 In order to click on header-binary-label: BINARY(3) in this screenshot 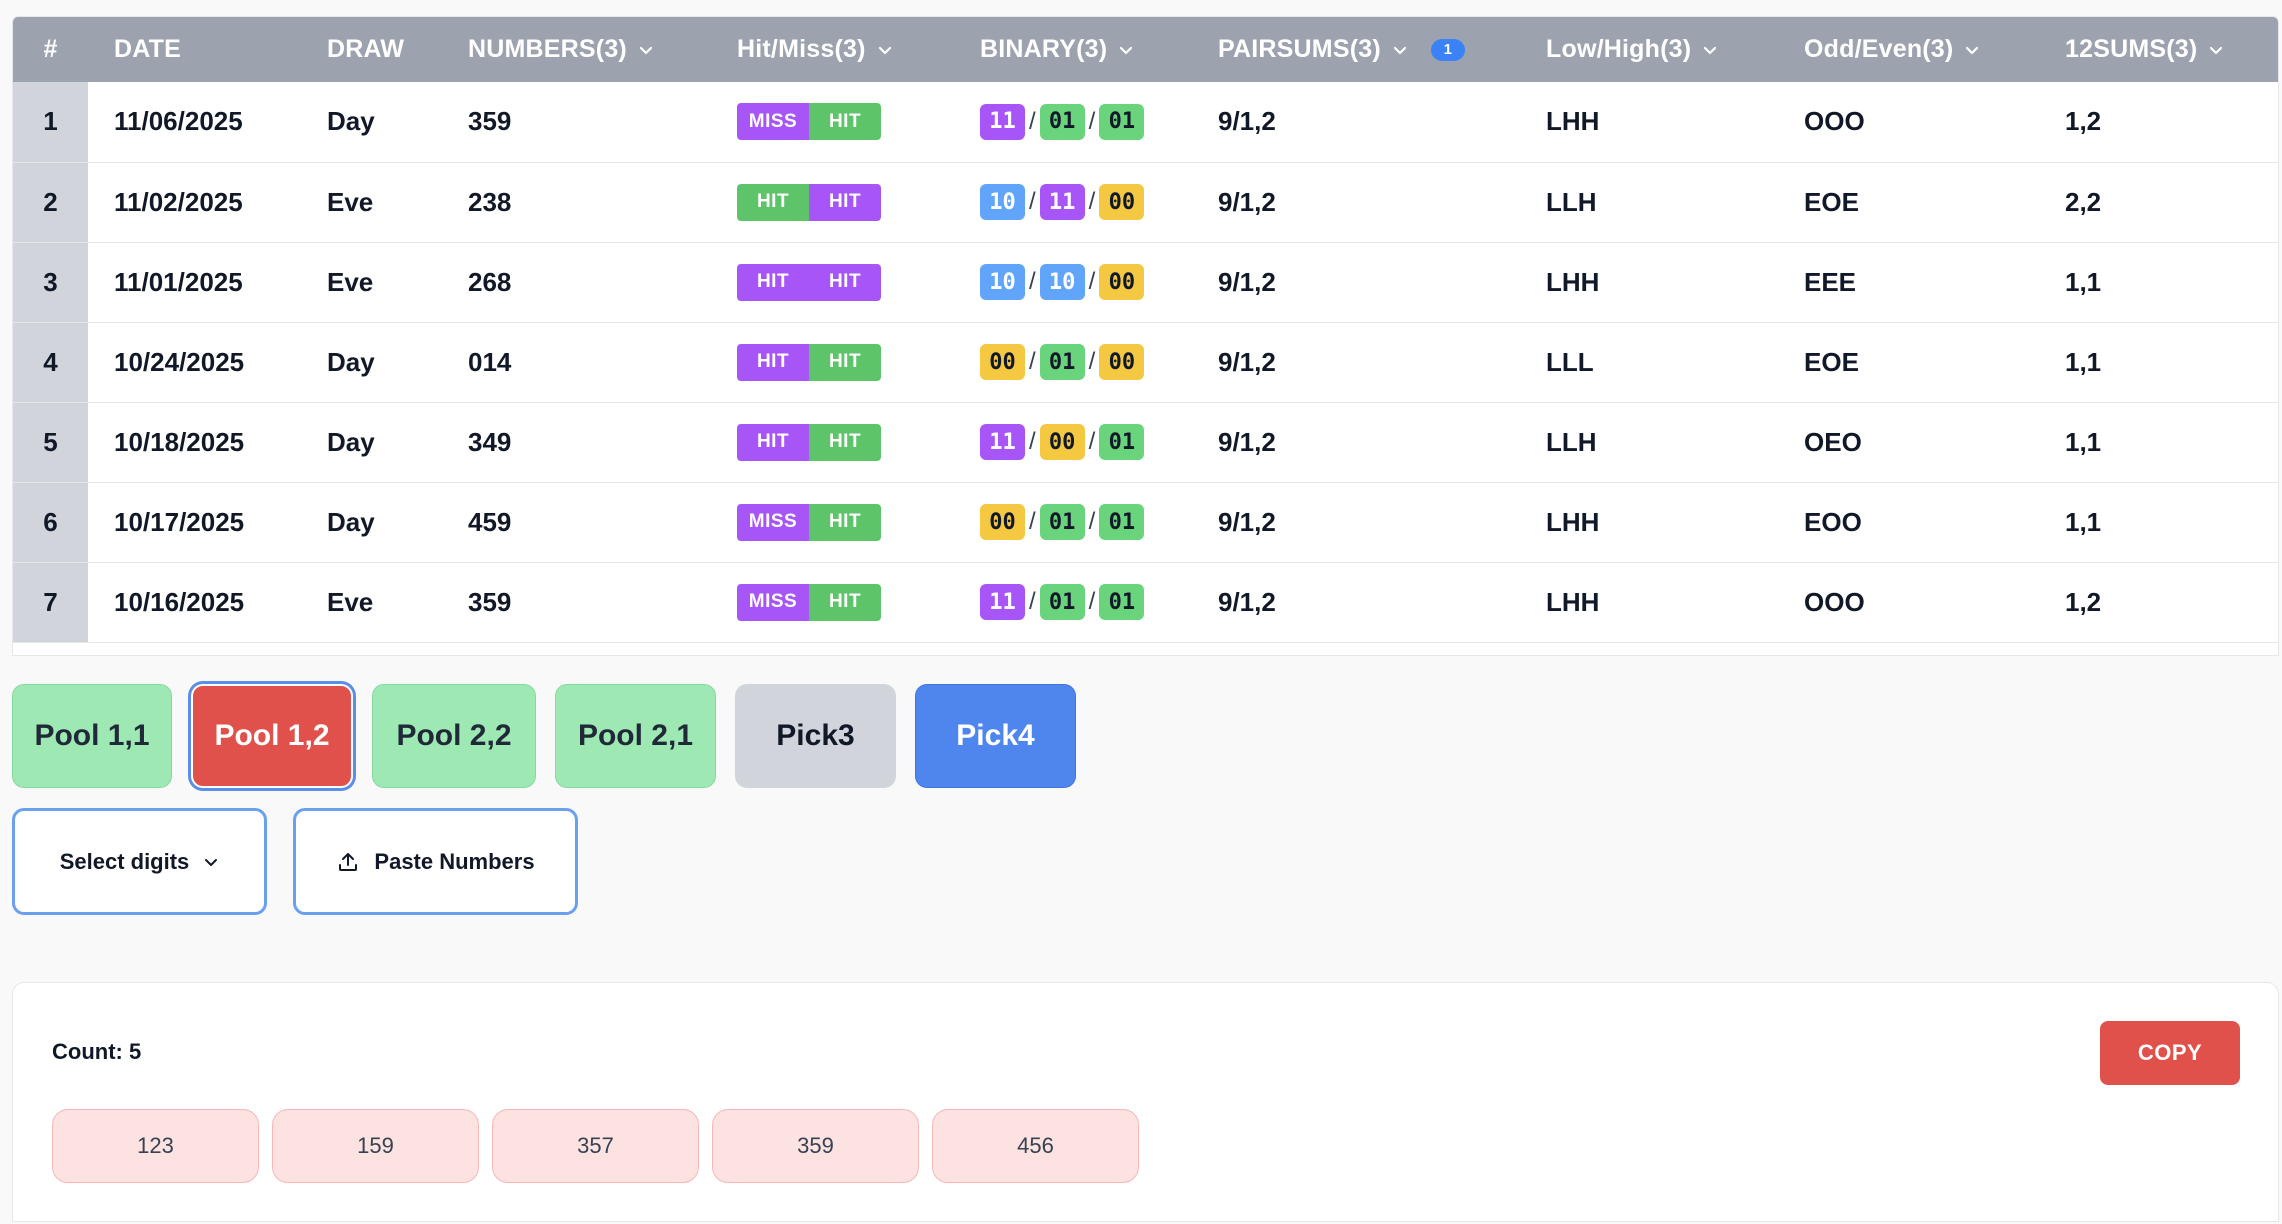, I will do `click(1044, 49)`.